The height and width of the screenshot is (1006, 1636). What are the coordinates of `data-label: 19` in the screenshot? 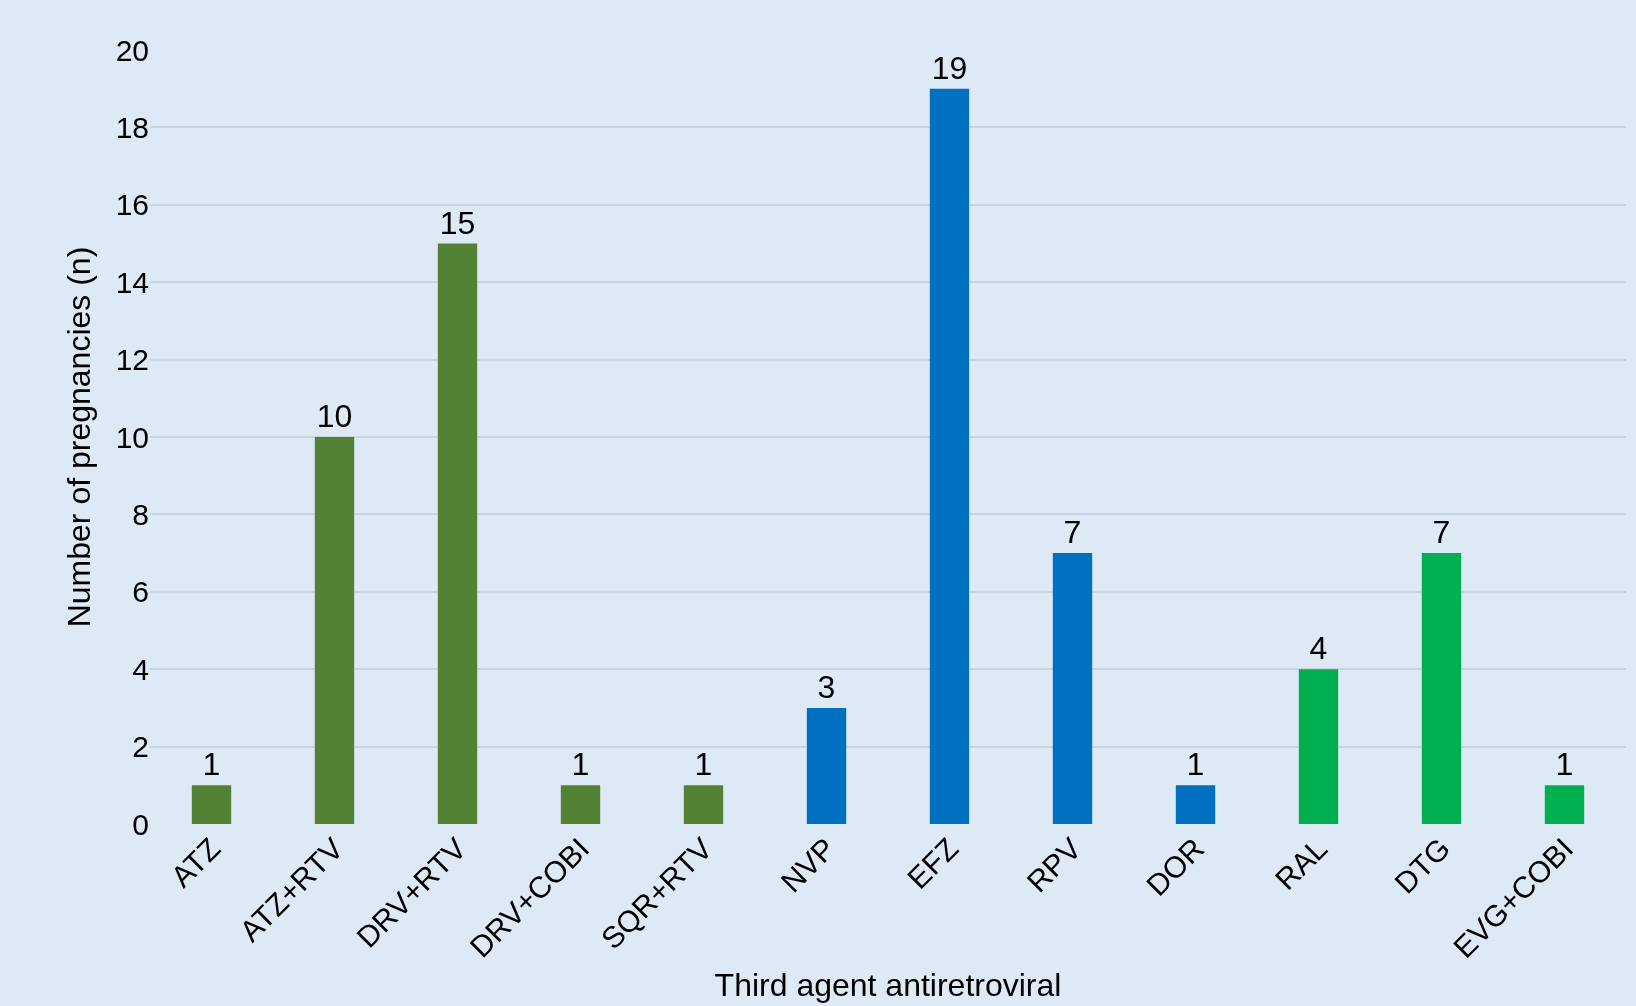 It's located at (949, 67).